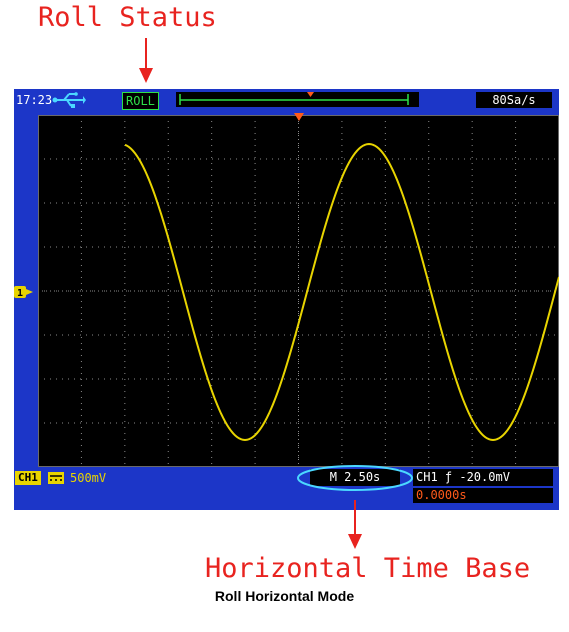 Image resolution: width=569 pixels, height=632 pixels. I want to click on roll-status-annotation: Roll Status, so click(127, 17).